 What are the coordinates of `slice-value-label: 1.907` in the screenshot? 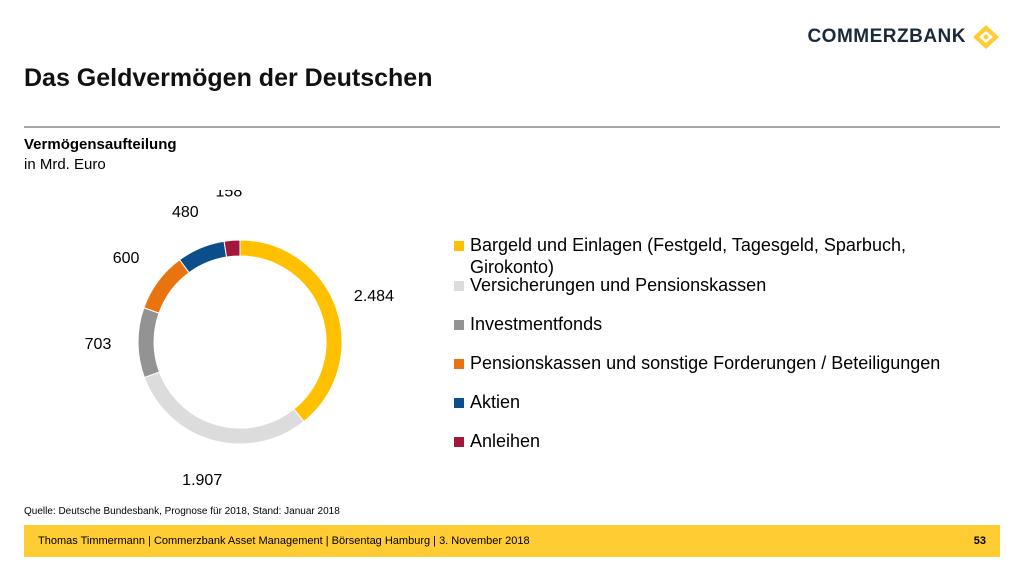 It's located at (202, 480).